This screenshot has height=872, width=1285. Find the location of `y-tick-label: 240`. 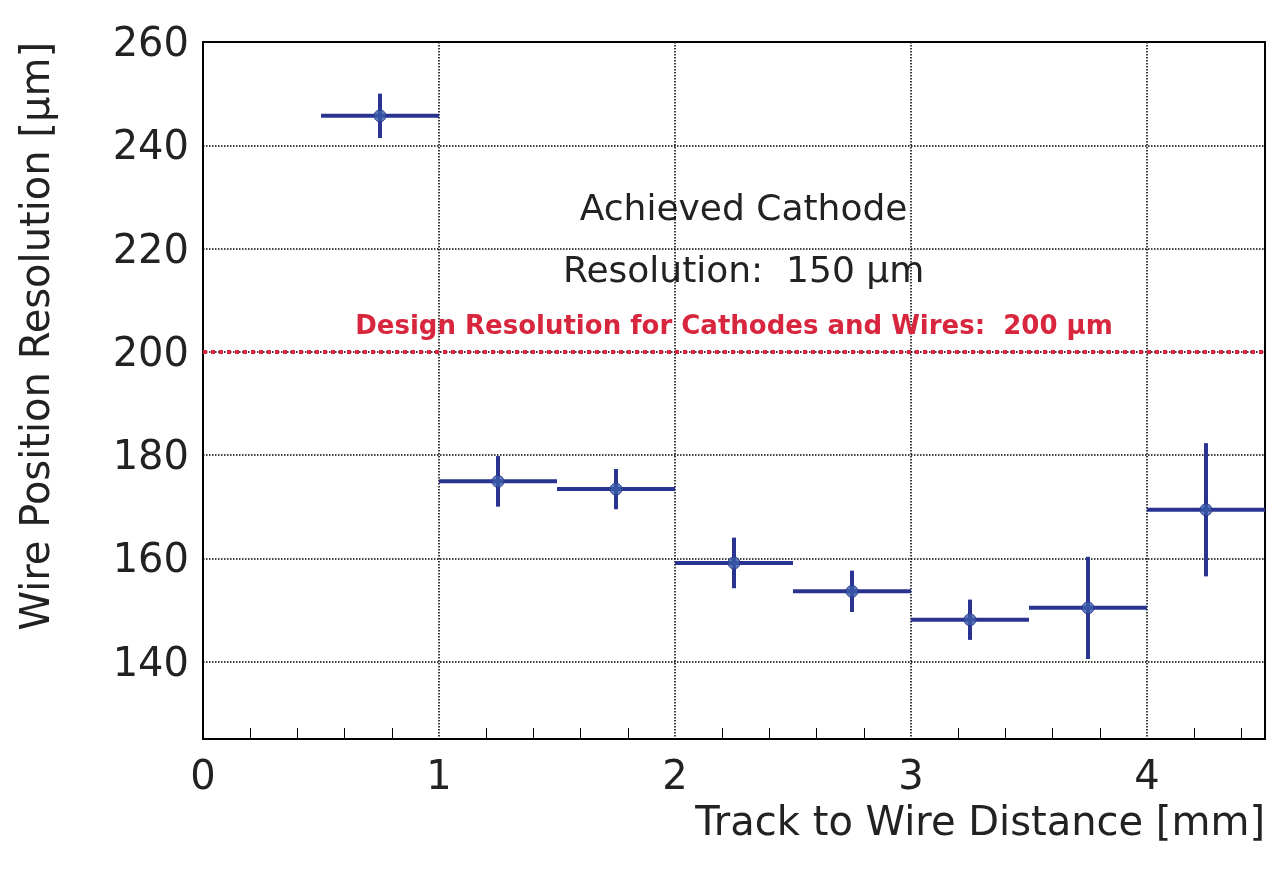

y-tick-label: 240 is located at coordinates (150, 145).